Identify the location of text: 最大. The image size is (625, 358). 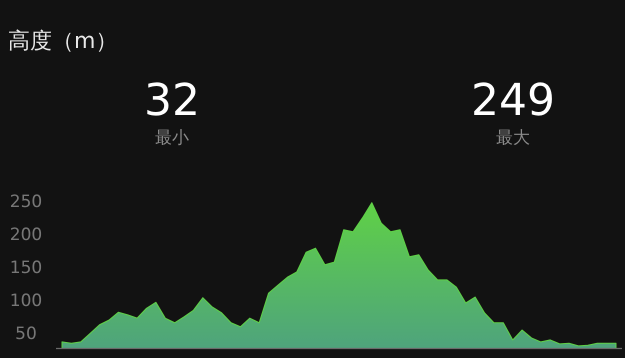
(513, 138).